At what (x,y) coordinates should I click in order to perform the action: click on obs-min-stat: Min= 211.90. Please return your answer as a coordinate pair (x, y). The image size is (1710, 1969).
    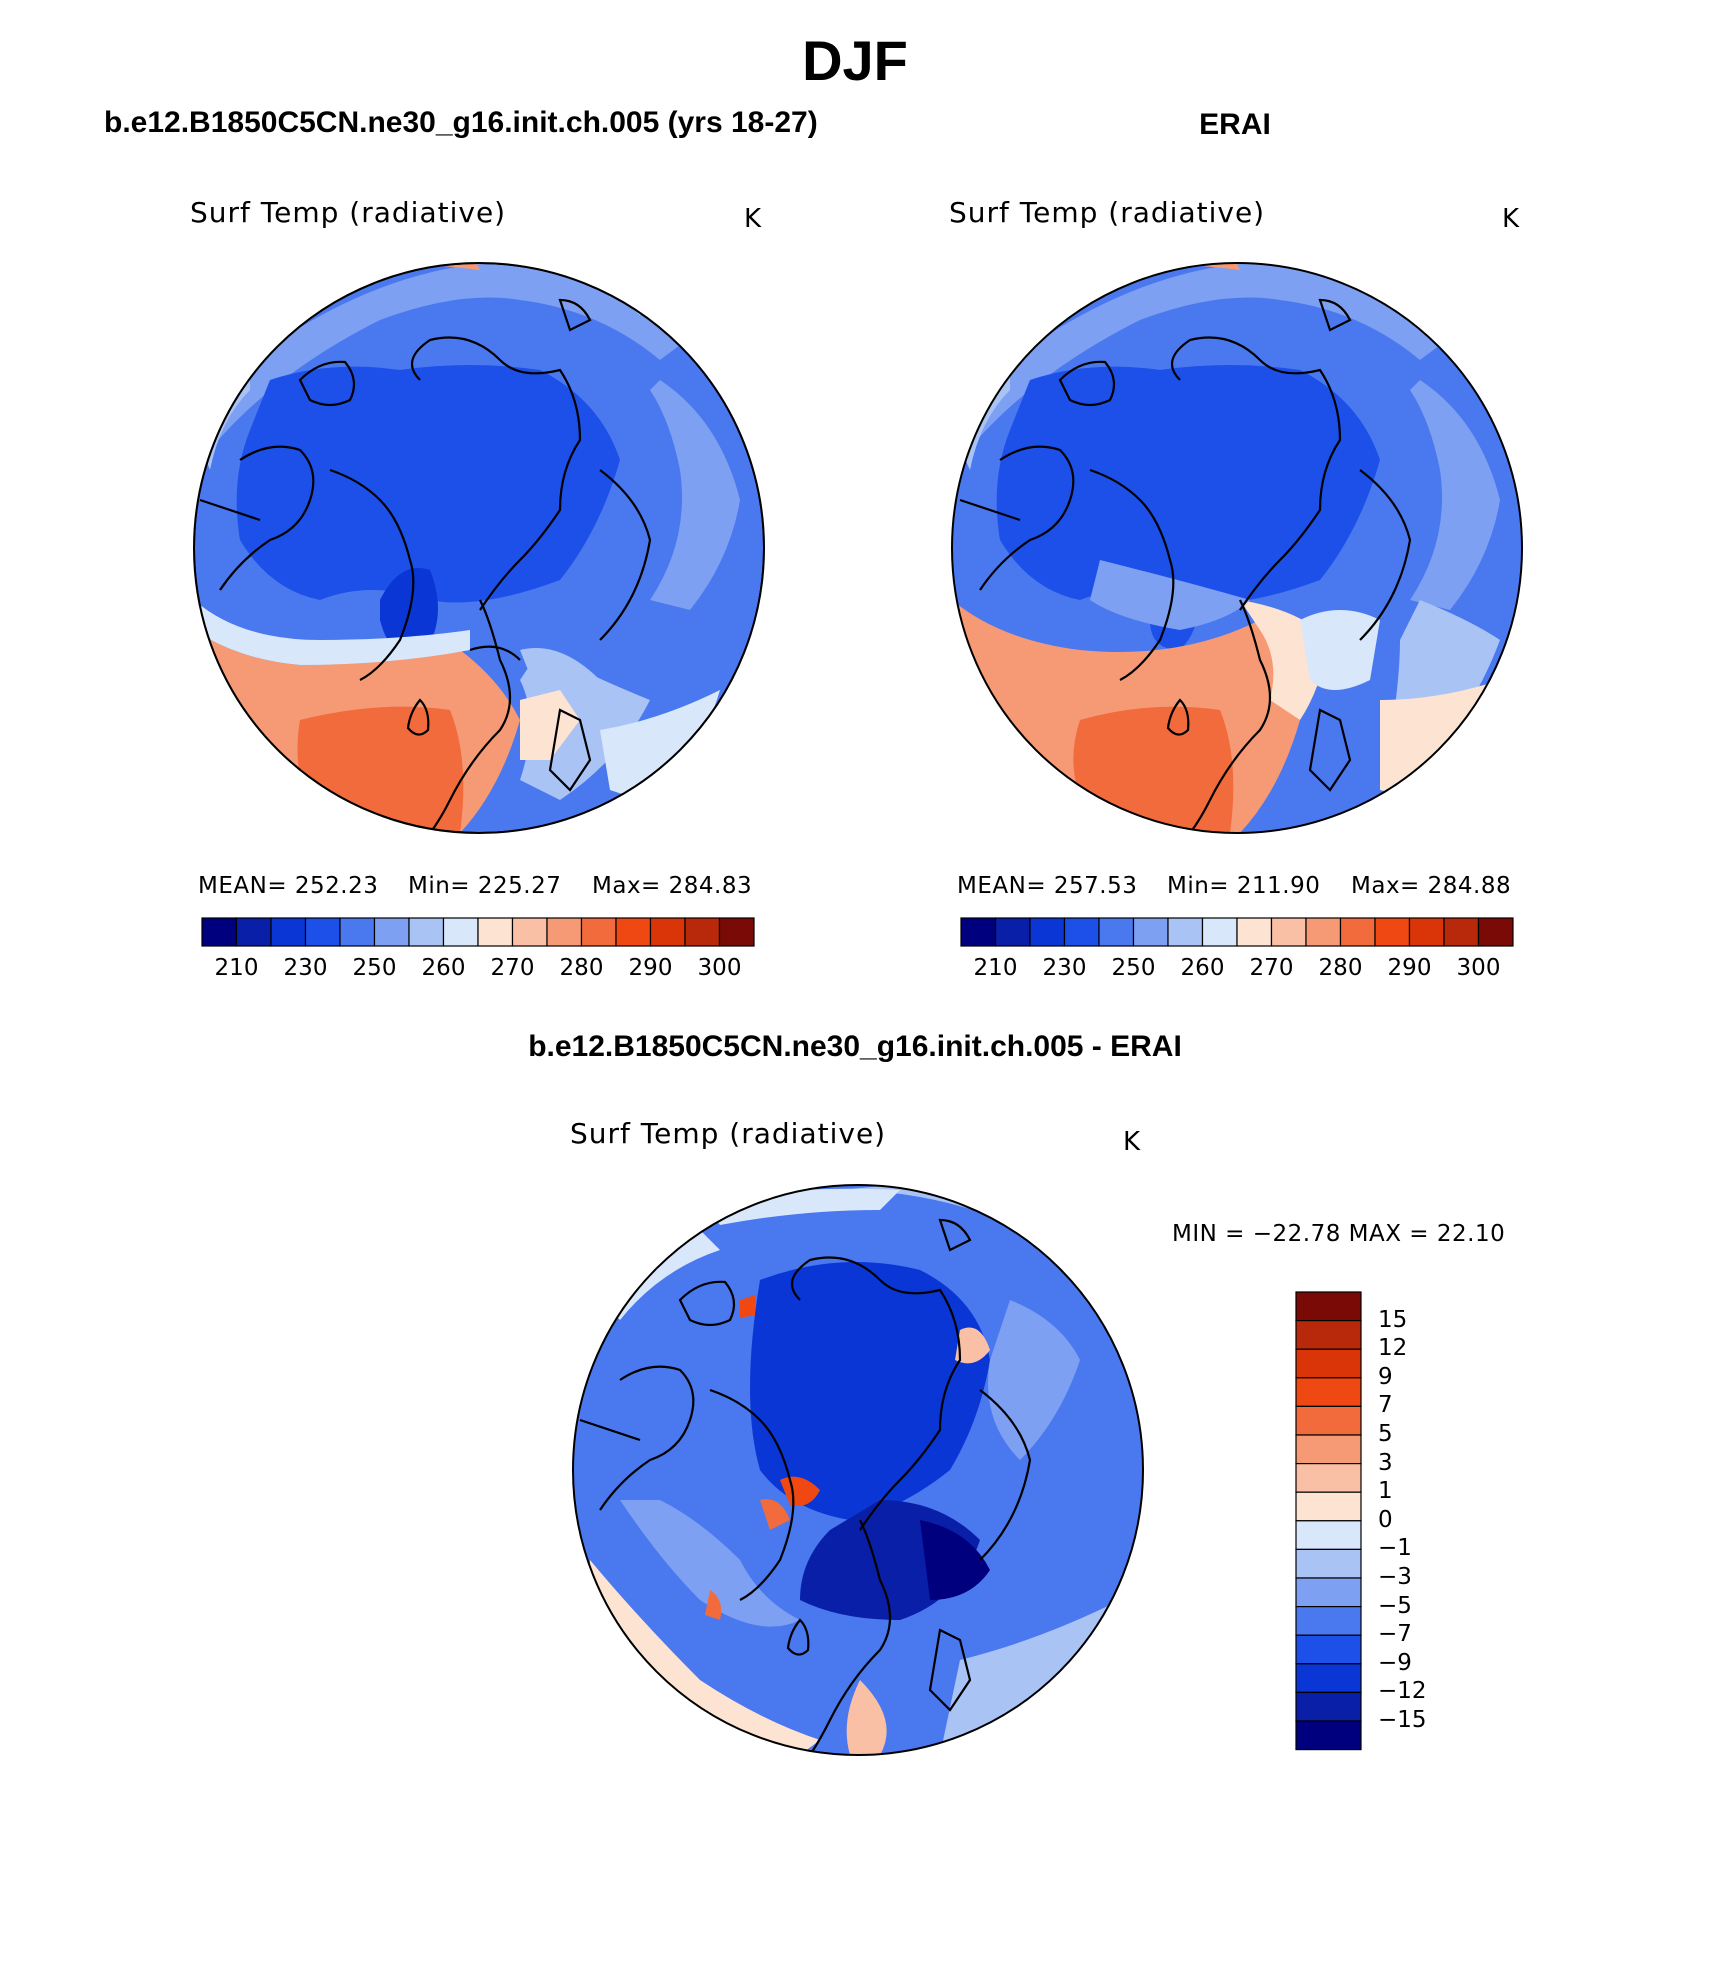
    Looking at the image, I should click on (1244, 886).